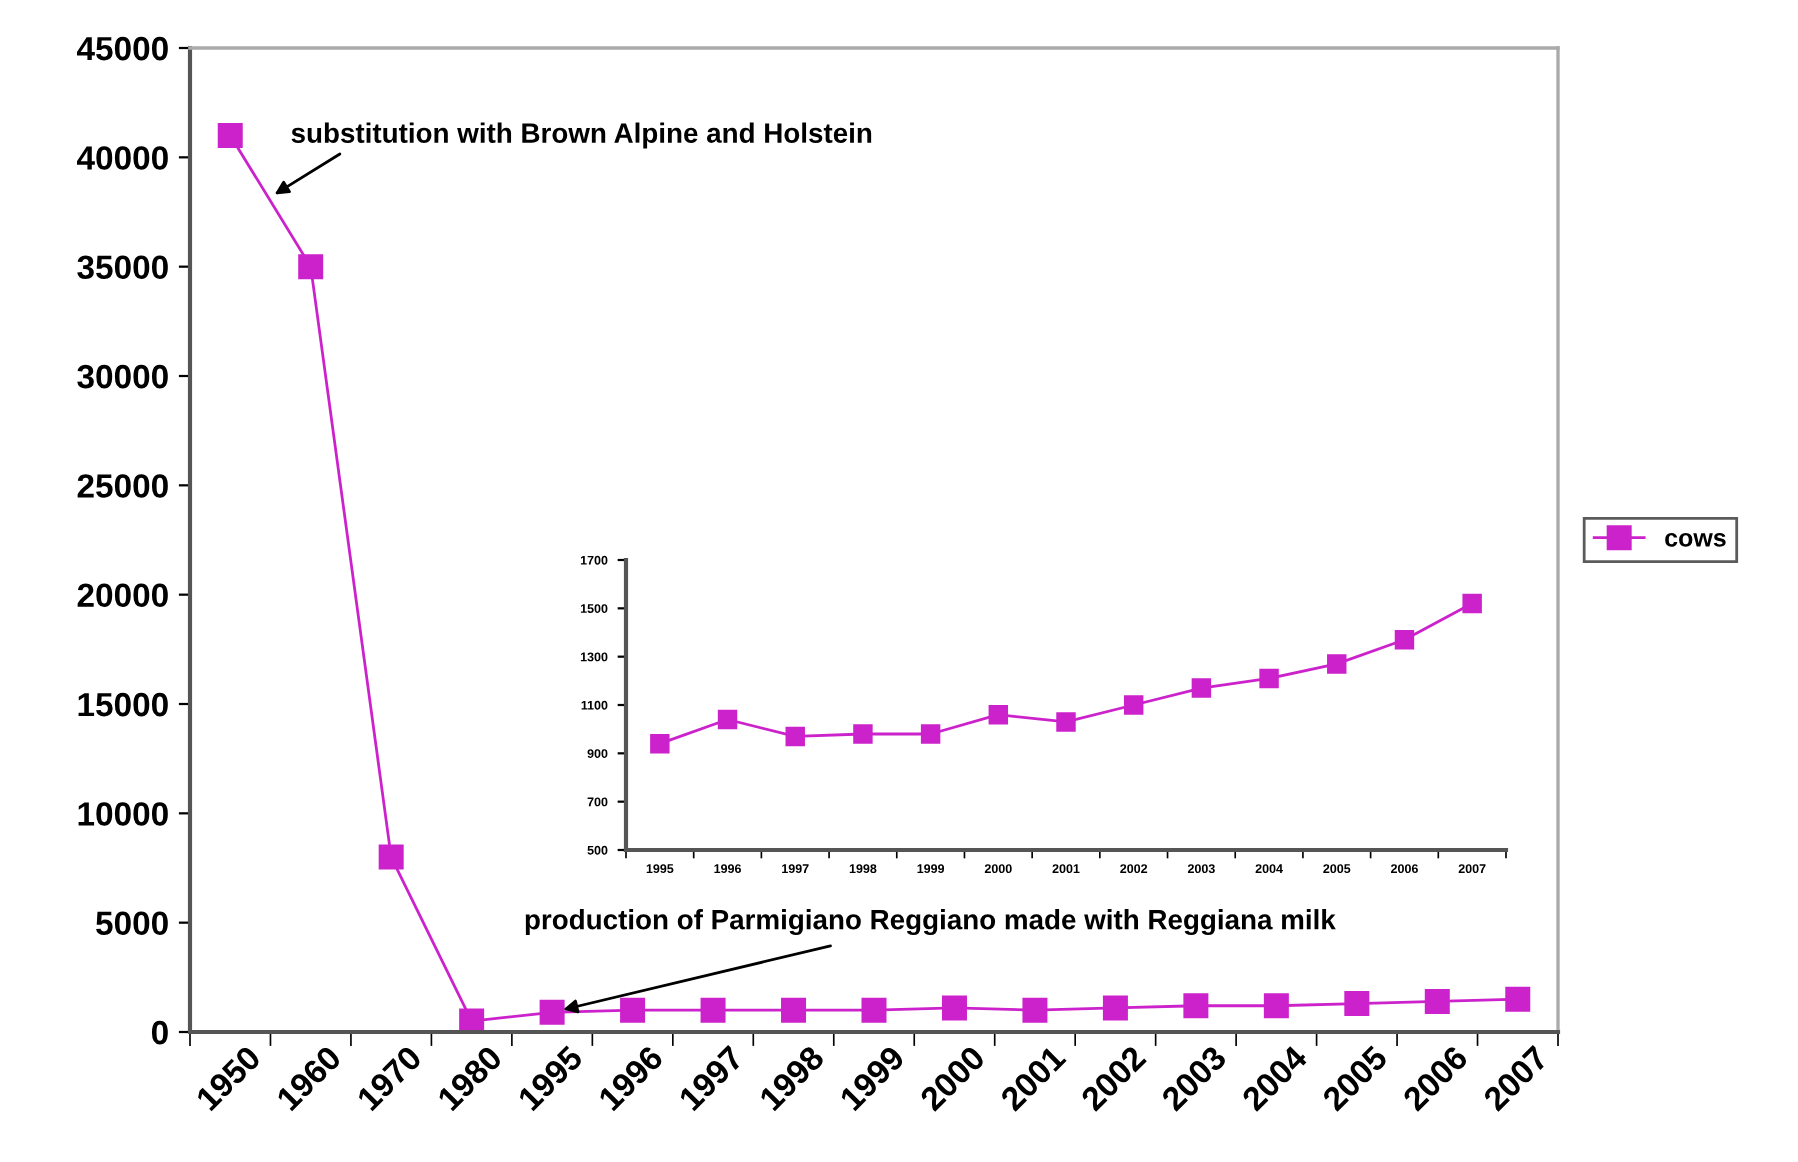  What do you see at coordinates (122, 267) in the screenshot?
I see `y-tick-label: 35000` at bounding box center [122, 267].